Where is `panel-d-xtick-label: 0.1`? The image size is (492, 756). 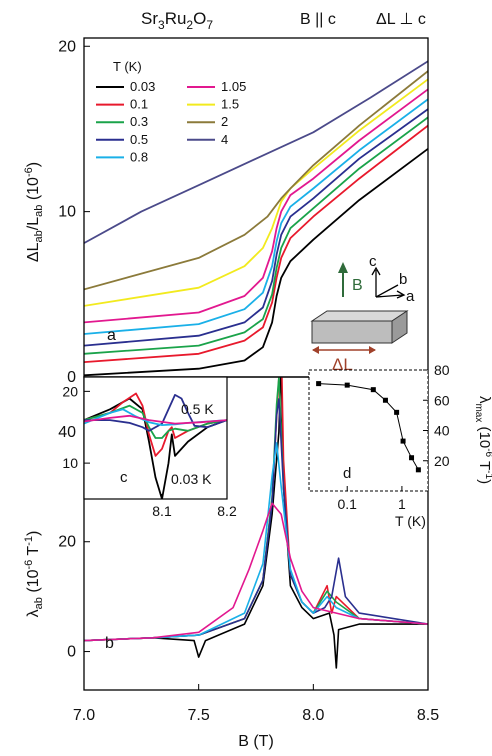
panel-d-xtick-label: 0.1 is located at coordinates (347, 504).